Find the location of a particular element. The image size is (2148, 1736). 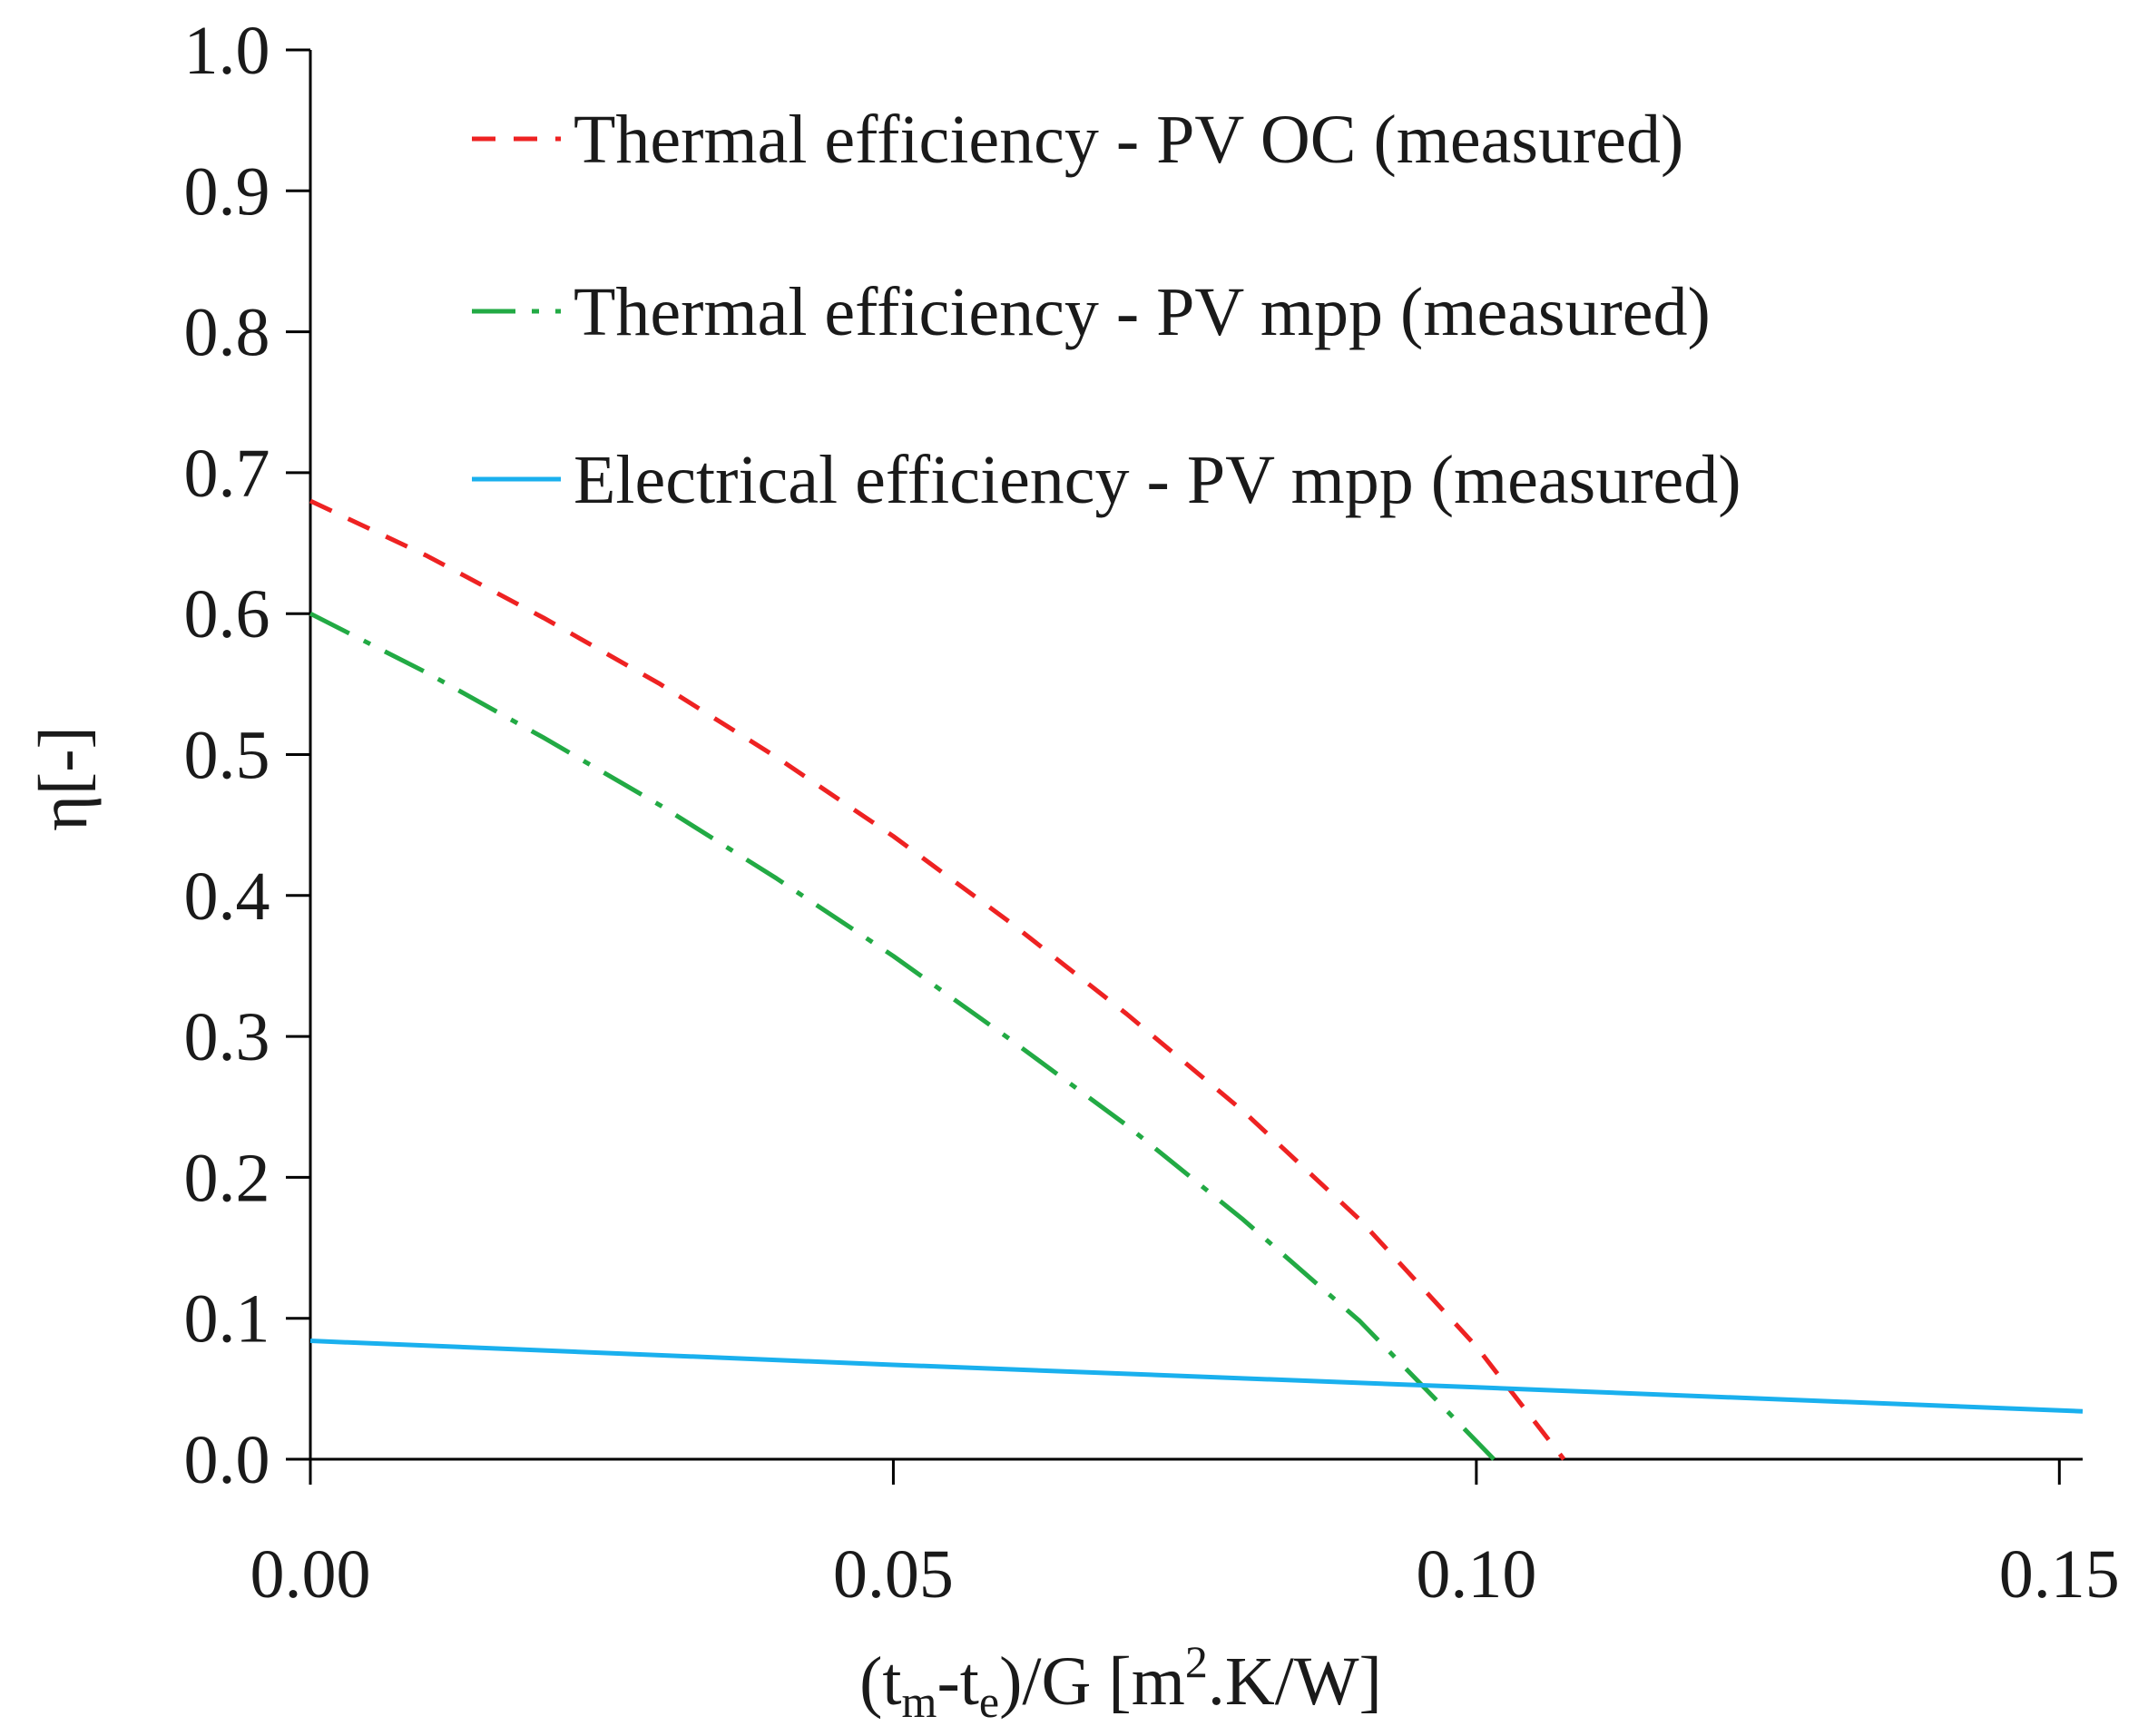

y-tick-label: 0.0 is located at coordinates (227, 1460).